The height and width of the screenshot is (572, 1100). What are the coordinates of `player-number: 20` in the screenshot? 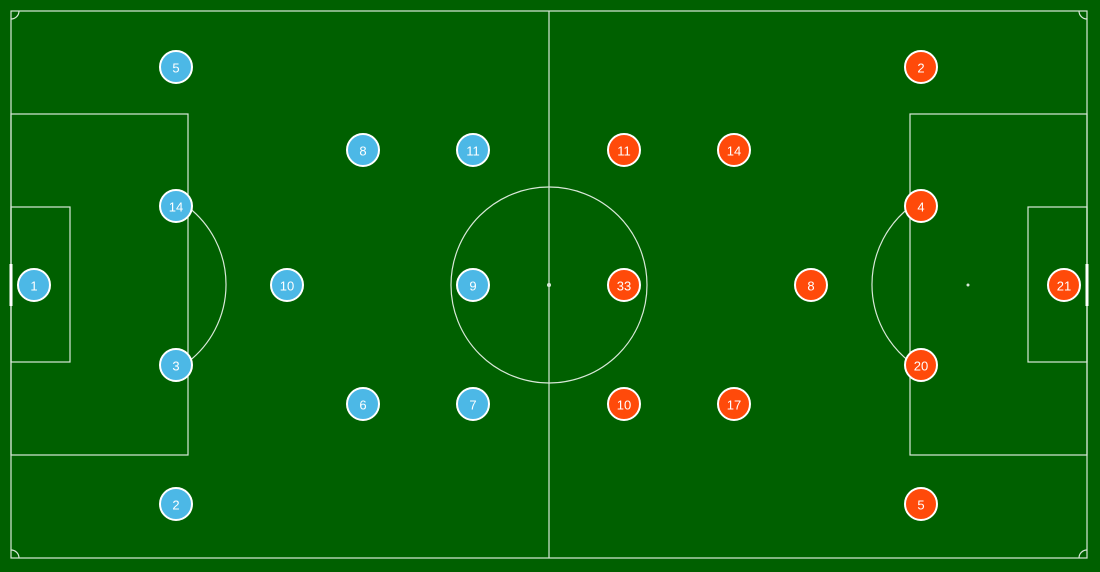 It's located at (921, 366).